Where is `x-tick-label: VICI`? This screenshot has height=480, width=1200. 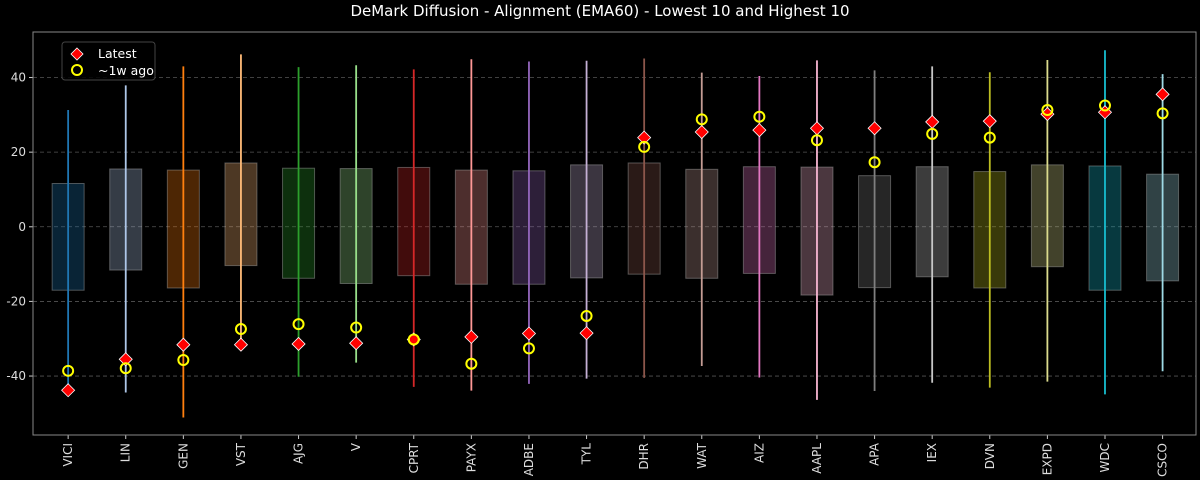 x-tick-label: VICI is located at coordinates (68, 455).